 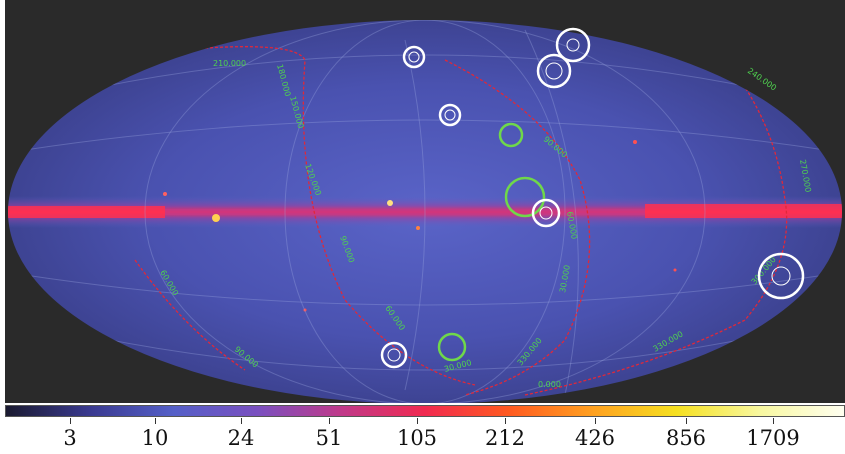 What do you see at coordinates (229, 63) in the screenshot?
I see `grid-label: 210.000` at bounding box center [229, 63].